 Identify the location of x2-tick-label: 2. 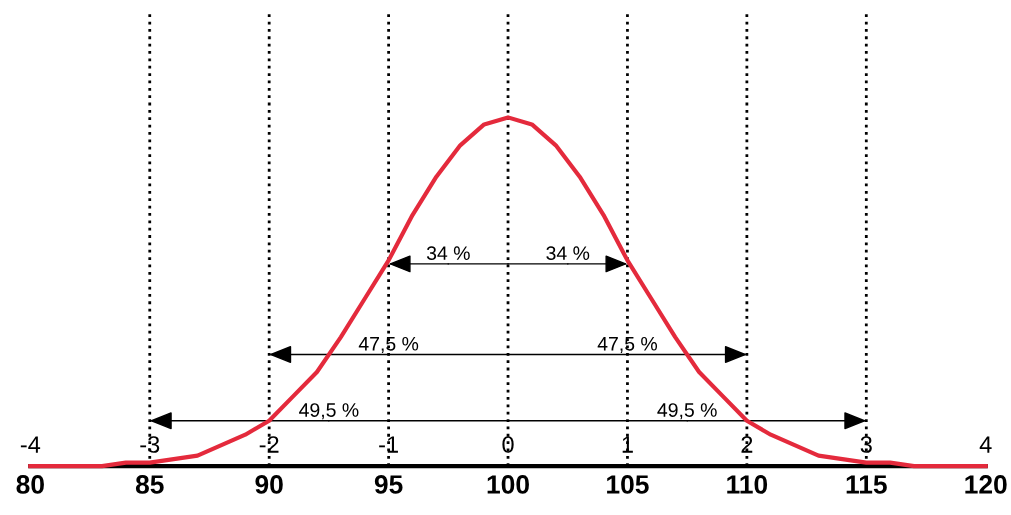
(747, 444).